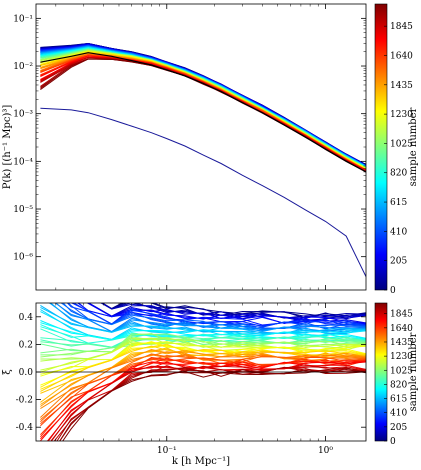 This screenshot has height=470, width=421. Describe the element at coordinates (23, 115) in the screenshot. I see `y-tick-label: 10⁻³` at that location.